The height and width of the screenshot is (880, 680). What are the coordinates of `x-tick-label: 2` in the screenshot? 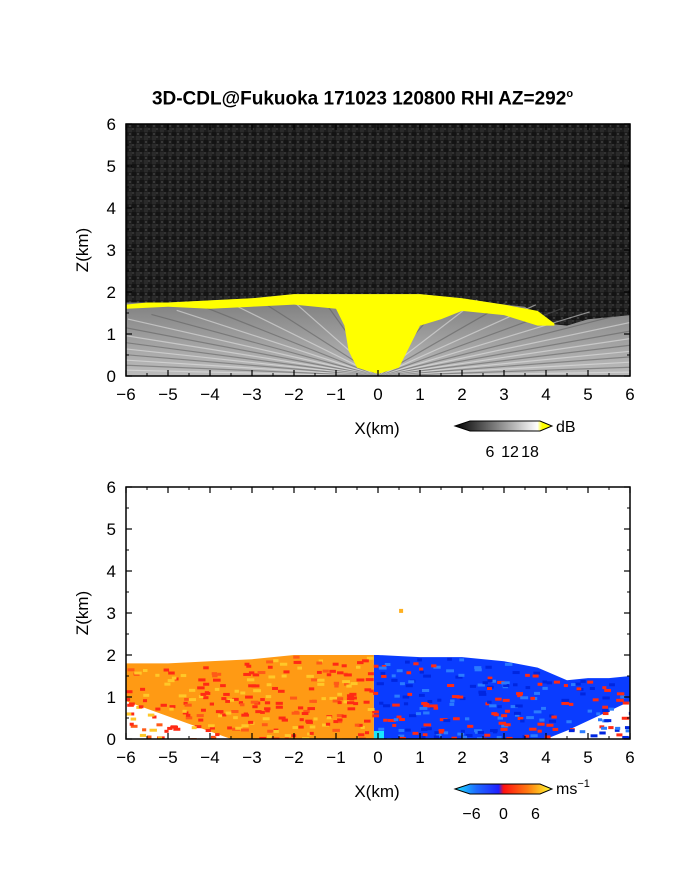 It's located at (461, 757).